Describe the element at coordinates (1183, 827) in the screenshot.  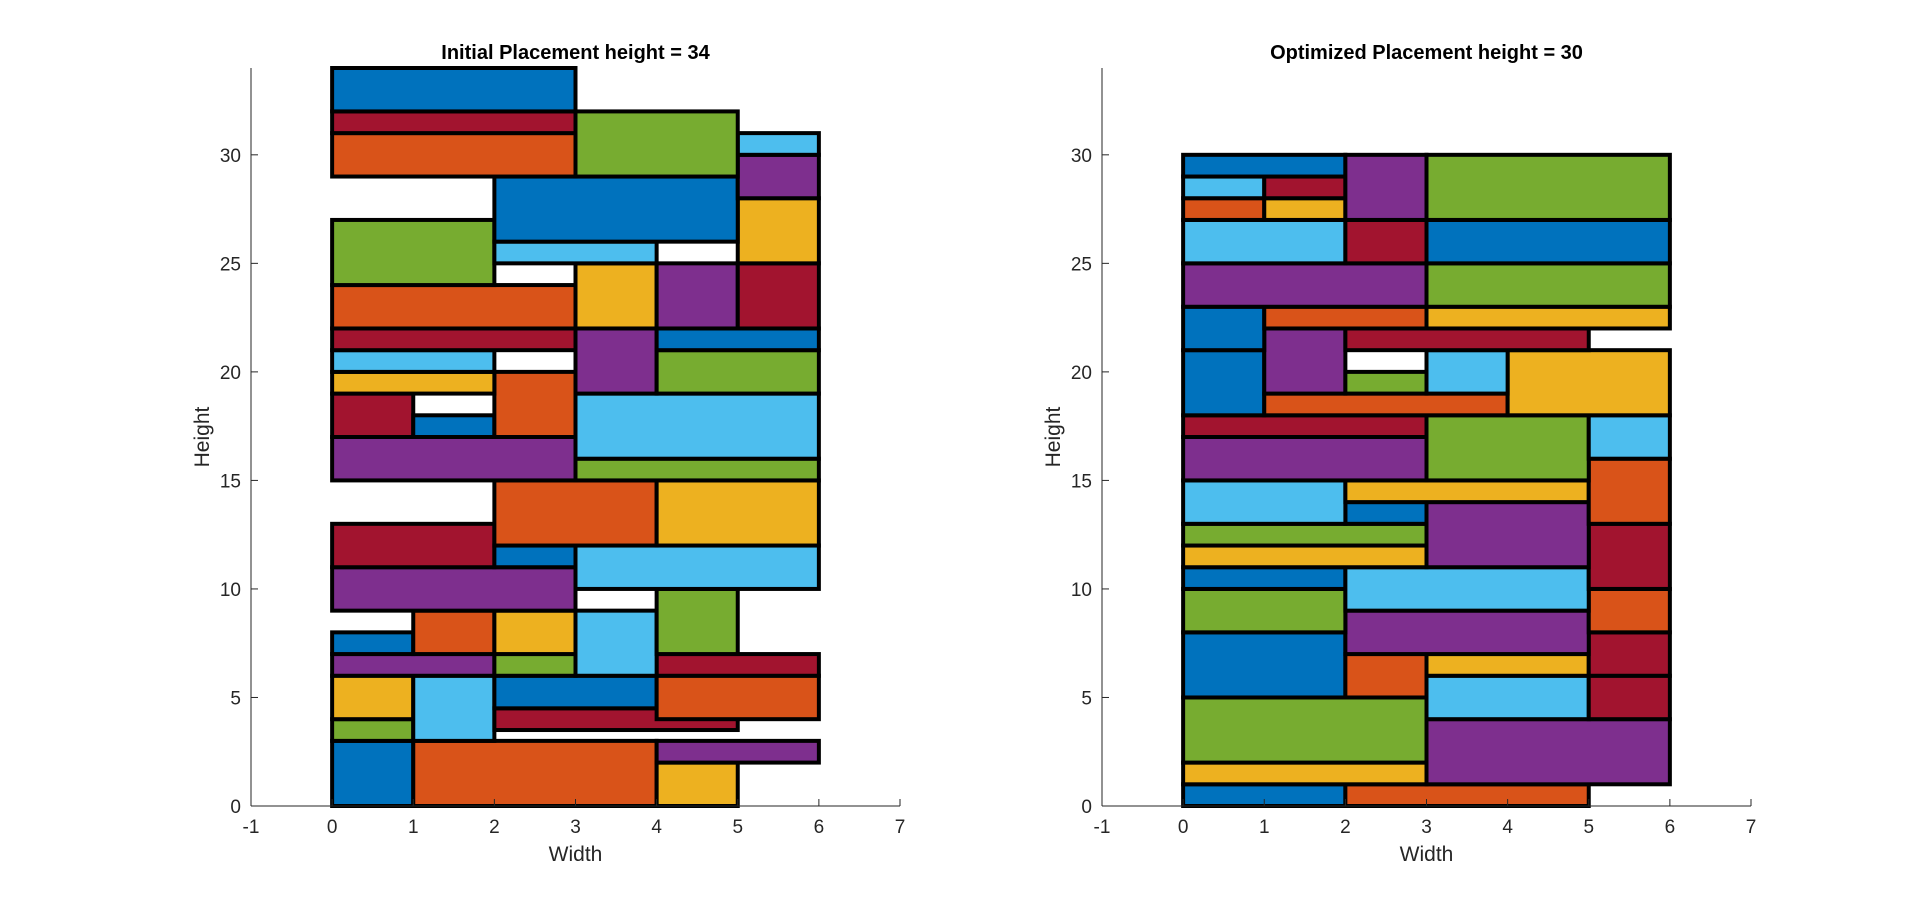
I see `x-tick-label: 0` at that location.